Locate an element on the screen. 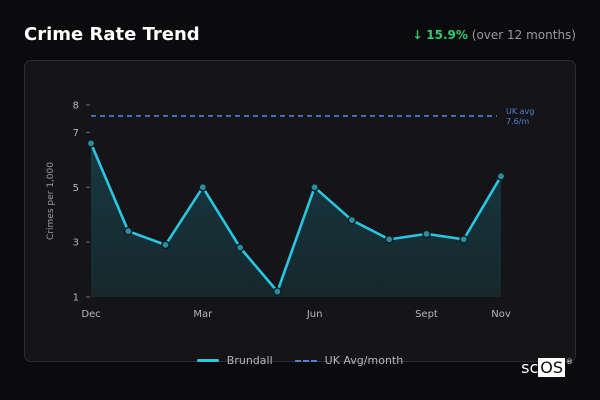 The image size is (600, 400). y-tick-label: 5 is located at coordinates (76, 188).